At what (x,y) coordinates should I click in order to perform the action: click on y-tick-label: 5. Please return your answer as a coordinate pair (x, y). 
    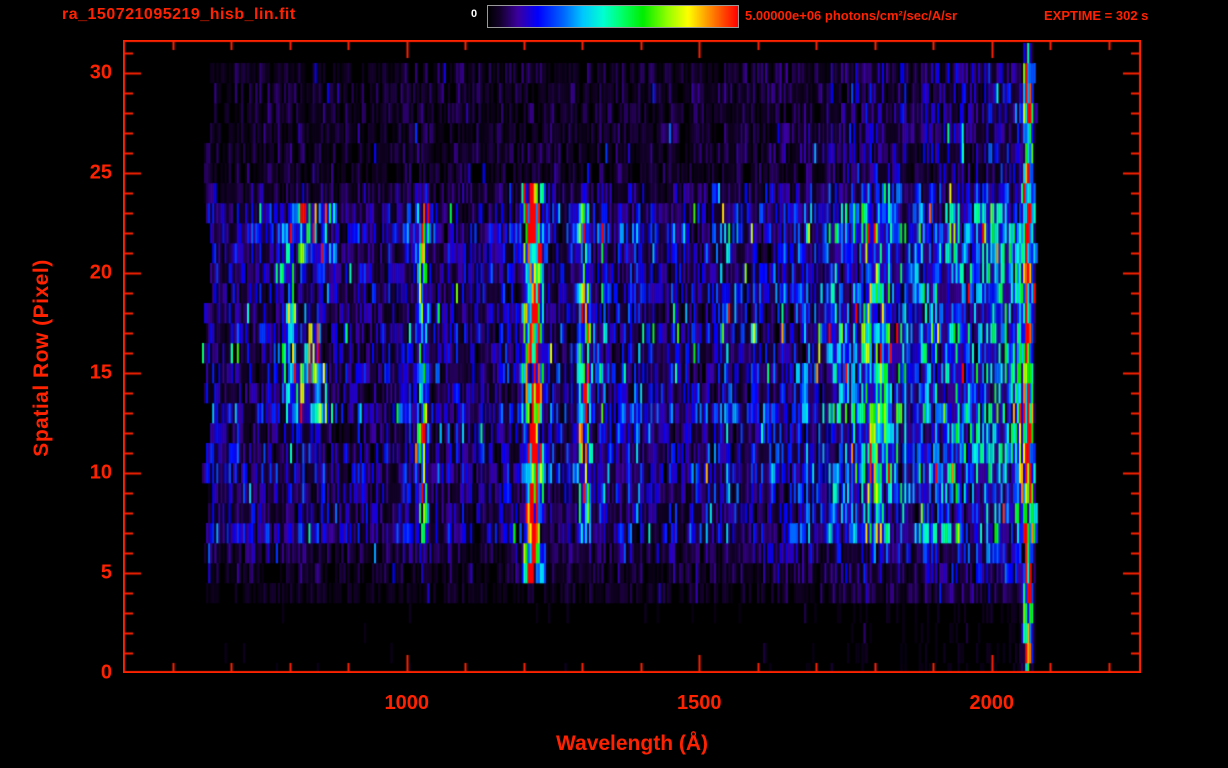
    Looking at the image, I should click on (106, 572).